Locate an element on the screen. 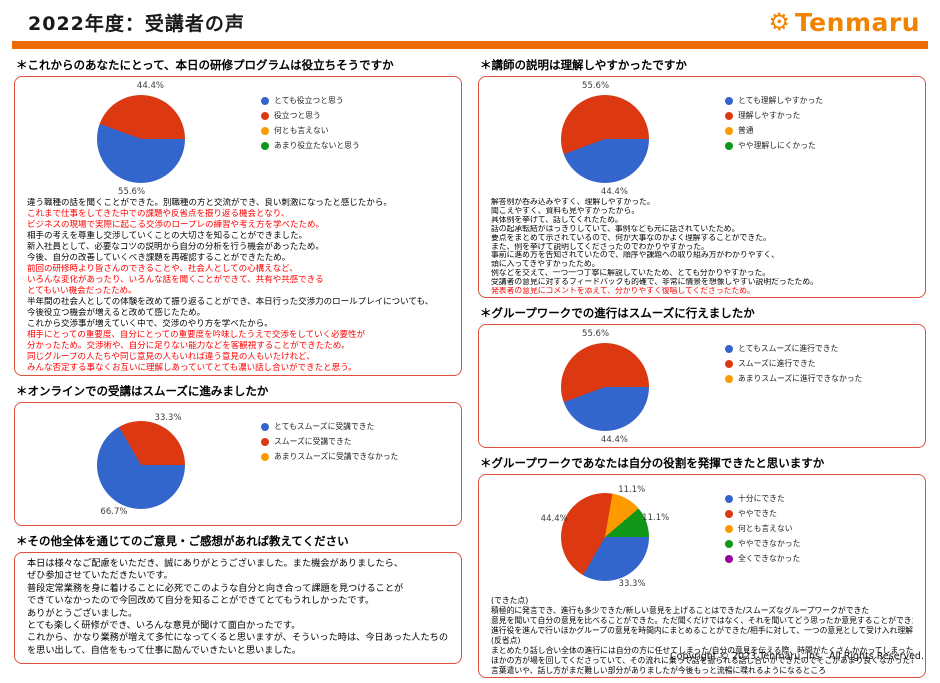  comment-line: 分かったため。交渉術や、自分に足りない能力などを客観視することができたため。 is located at coordinates (188, 346).